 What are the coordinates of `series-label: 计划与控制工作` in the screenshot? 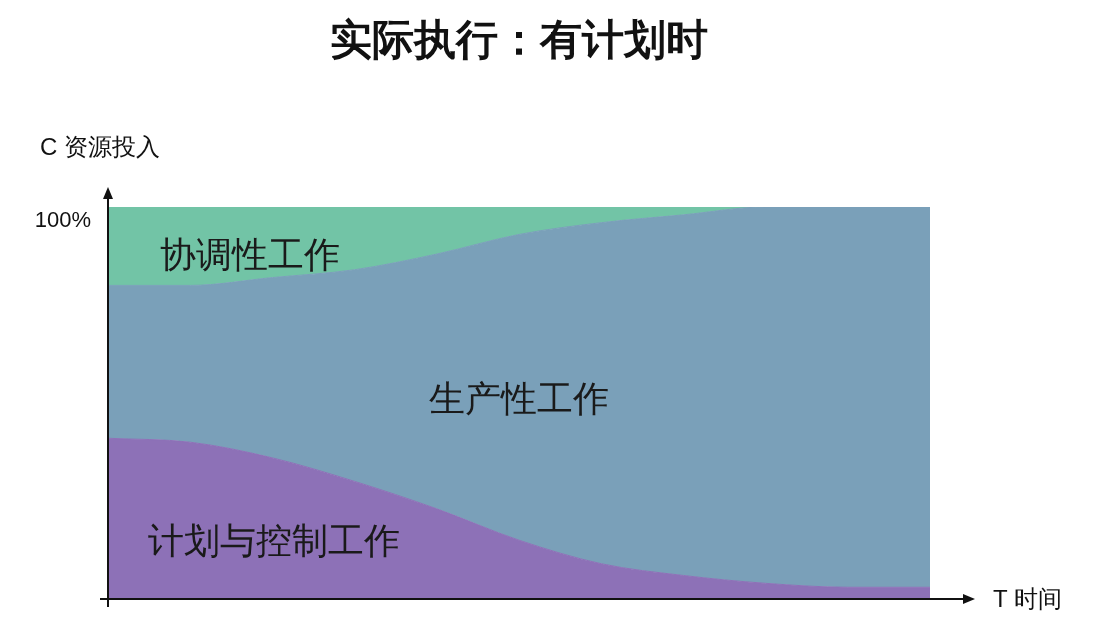 It's located at (274, 540).